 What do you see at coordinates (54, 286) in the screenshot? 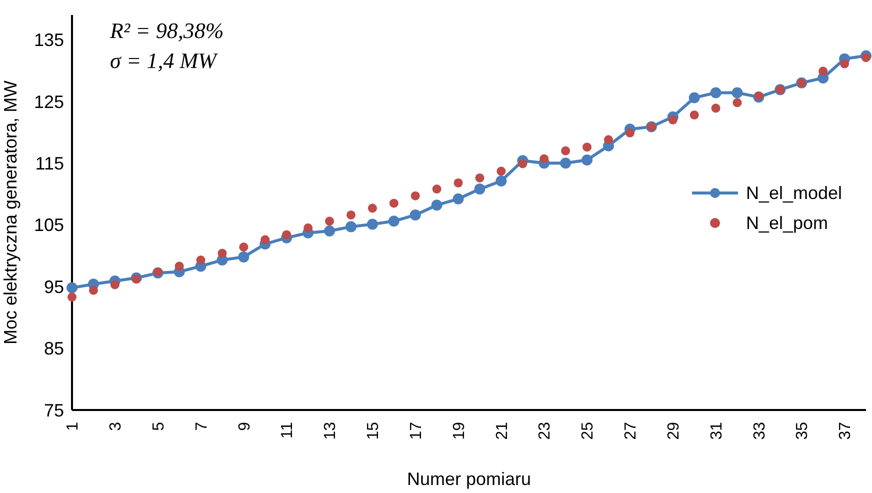
I see `y-tick-label: 95` at bounding box center [54, 286].